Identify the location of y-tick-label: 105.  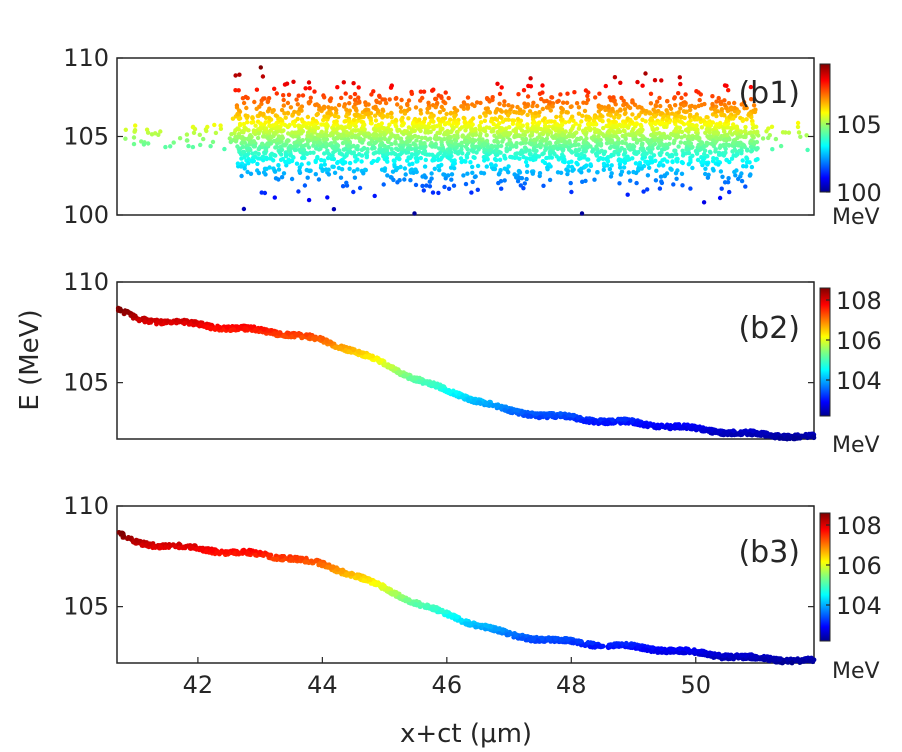
(86, 383).